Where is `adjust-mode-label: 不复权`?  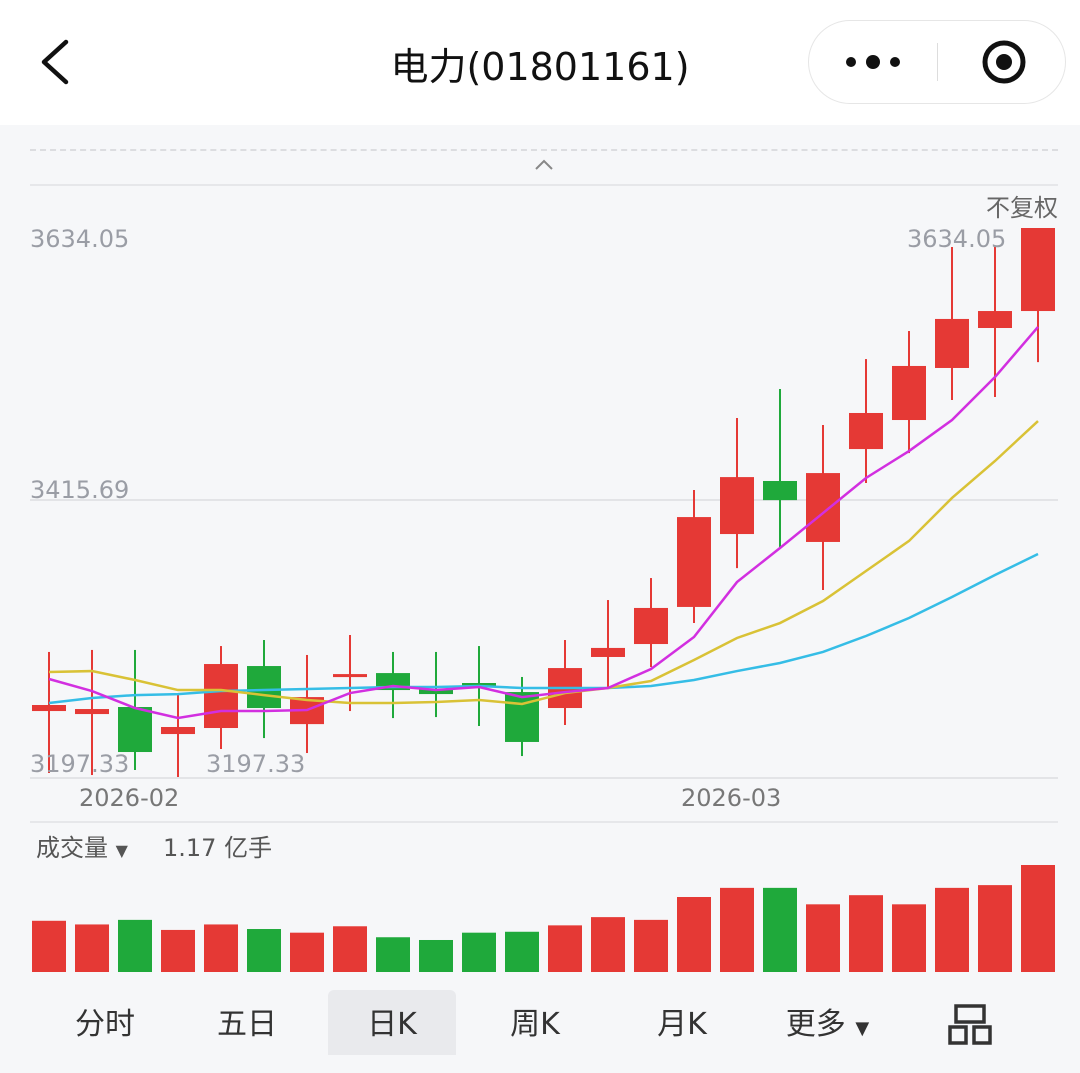 adjust-mode-label: 不复权 is located at coordinates (1022, 208).